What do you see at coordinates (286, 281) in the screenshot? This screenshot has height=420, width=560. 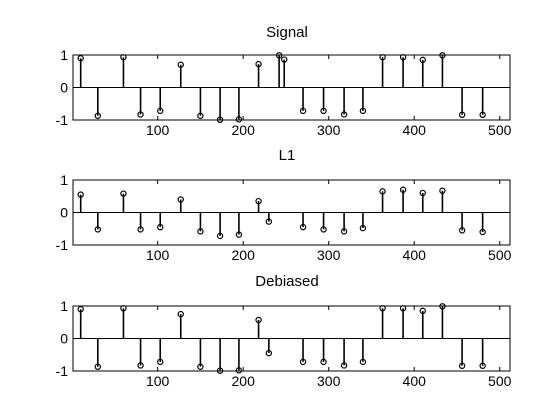 I see `subplot-title: Debiased` at bounding box center [286, 281].